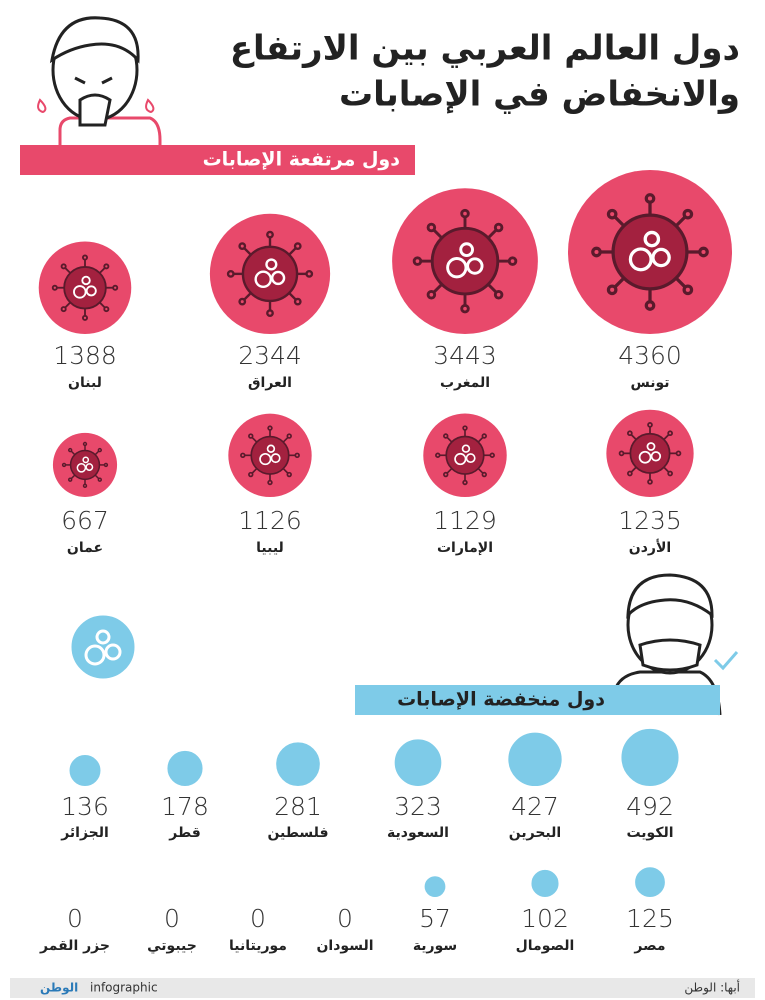 The image size is (765, 1000). I want to click on case-count: 2344, so click(270, 355).